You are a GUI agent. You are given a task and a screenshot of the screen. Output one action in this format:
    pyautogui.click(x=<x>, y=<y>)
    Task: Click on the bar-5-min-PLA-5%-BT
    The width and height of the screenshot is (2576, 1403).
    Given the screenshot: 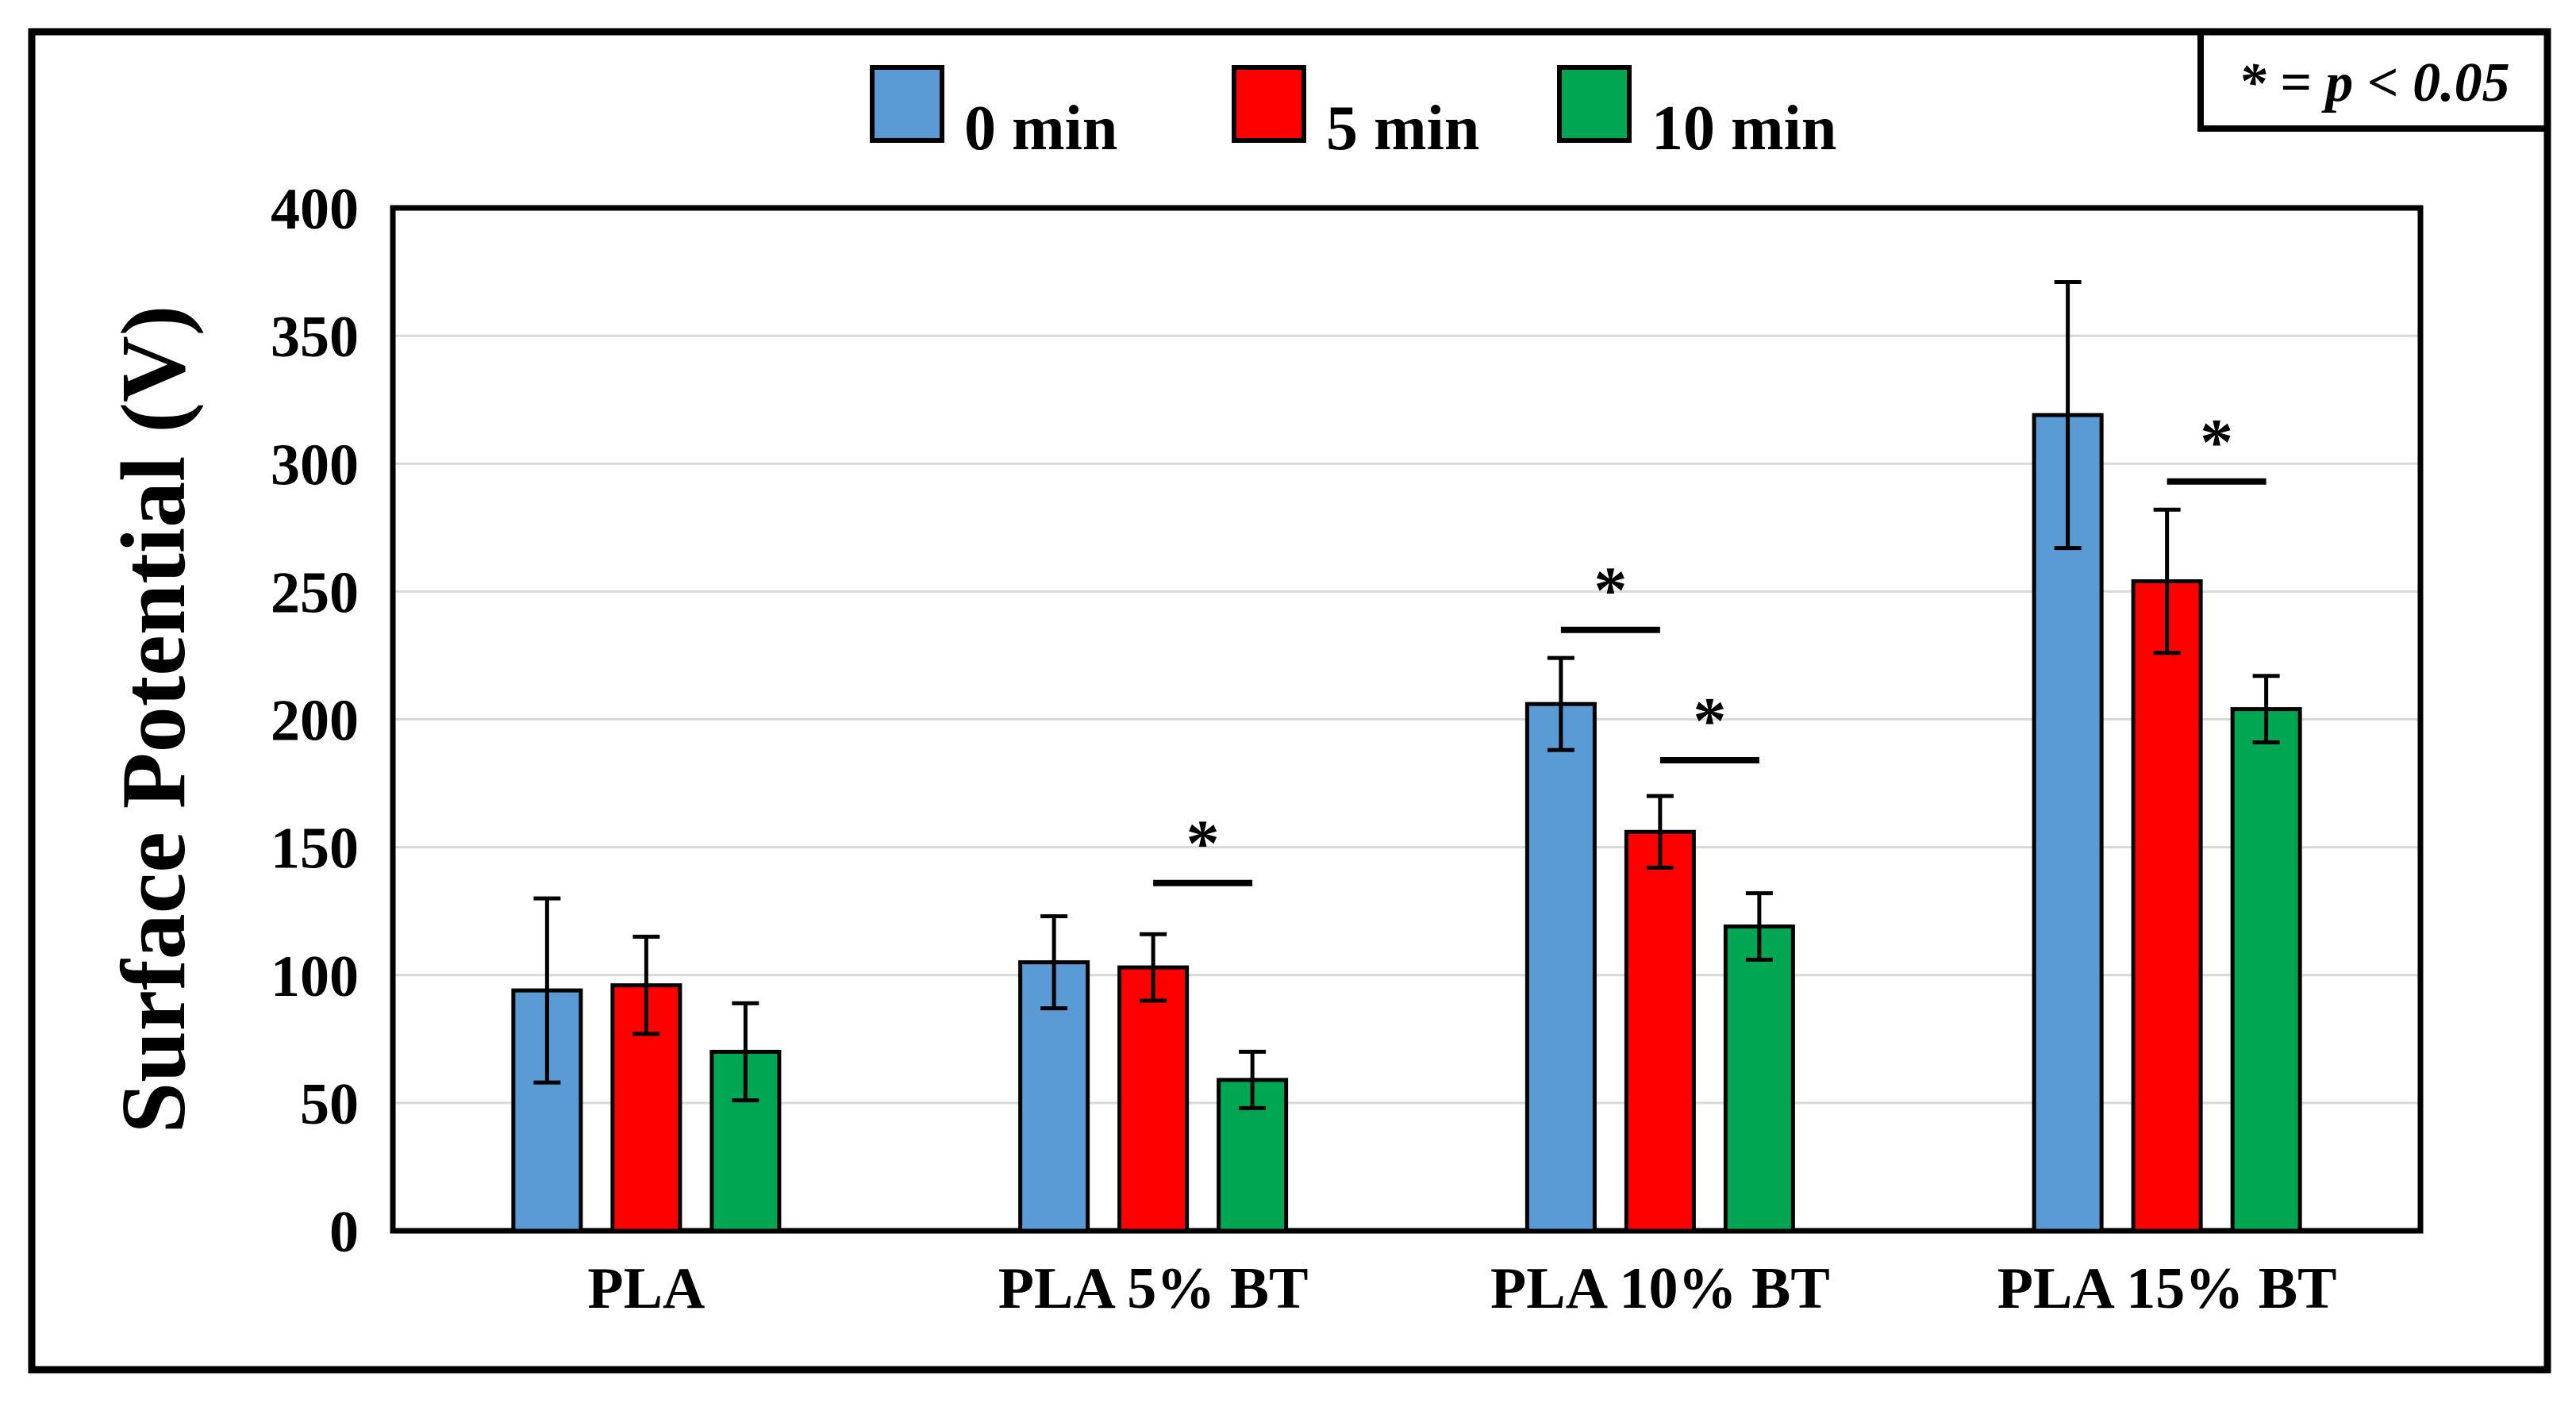 What is the action you would take?
    pyautogui.click(x=1153, y=1099)
    